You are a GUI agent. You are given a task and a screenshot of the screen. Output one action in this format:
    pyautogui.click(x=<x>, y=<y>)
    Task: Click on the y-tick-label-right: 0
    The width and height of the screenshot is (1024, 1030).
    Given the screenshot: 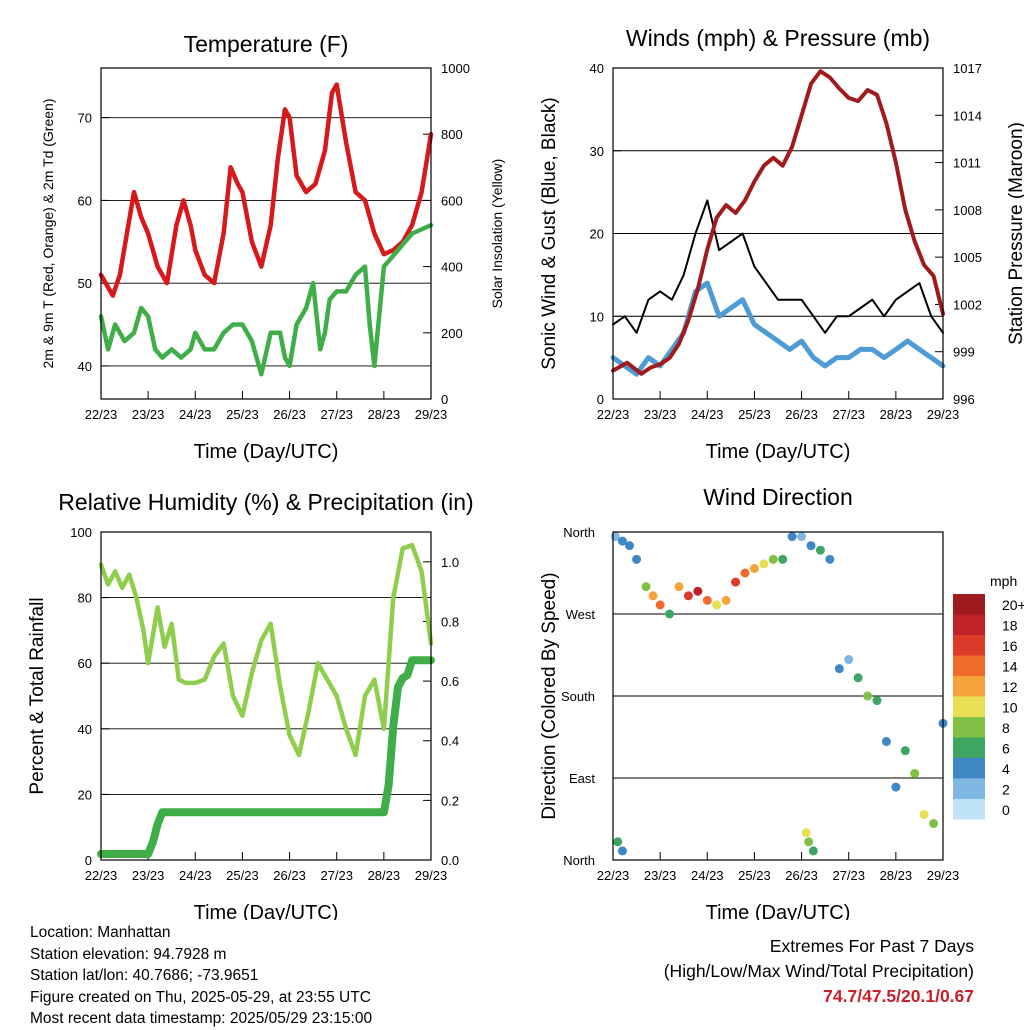 What is the action you would take?
    pyautogui.click(x=444, y=399)
    